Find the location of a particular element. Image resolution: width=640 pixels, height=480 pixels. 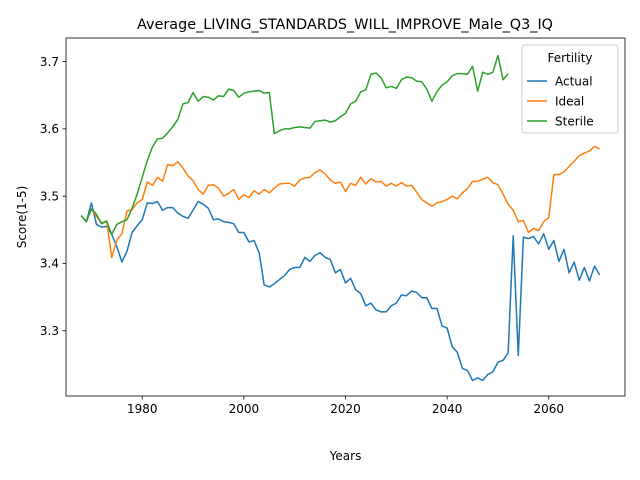

x-tick-label: 1980 is located at coordinates (142, 409).